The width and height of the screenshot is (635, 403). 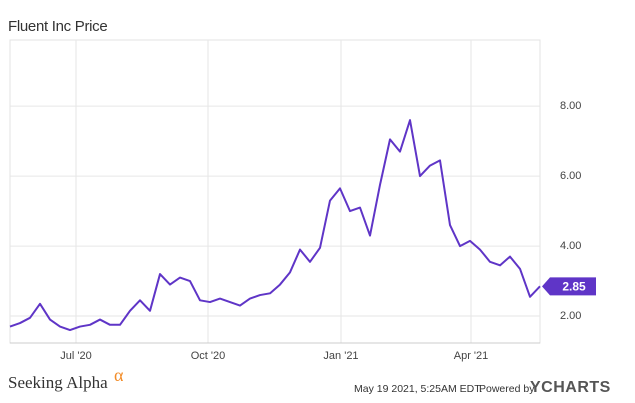 What do you see at coordinates (570, 387) in the screenshot?
I see `brand: YCHARTS` at bounding box center [570, 387].